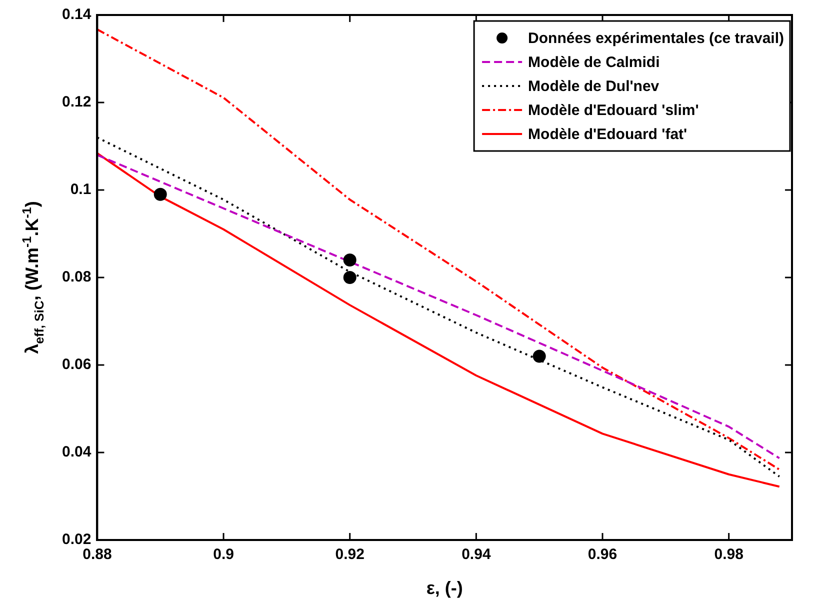 Image resolution: width=816 pixels, height=600 pixels. I want to click on x-tick-label: 0.88, so click(97, 555).